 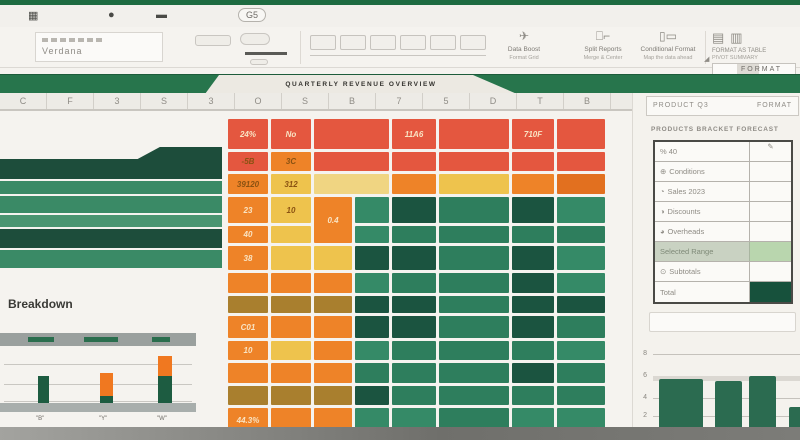 What do you see at coordinates (248, 161) in the screenshot?
I see `heatmap-cell: -5B` at bounding box center [248, 161].